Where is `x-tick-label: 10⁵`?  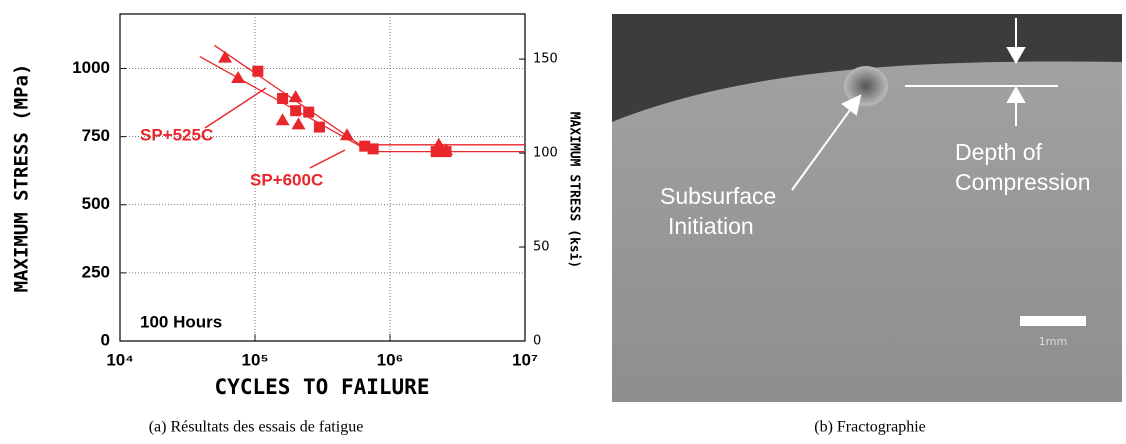
x-tick-label: 10⁵ is located at coordinates (255, 359).